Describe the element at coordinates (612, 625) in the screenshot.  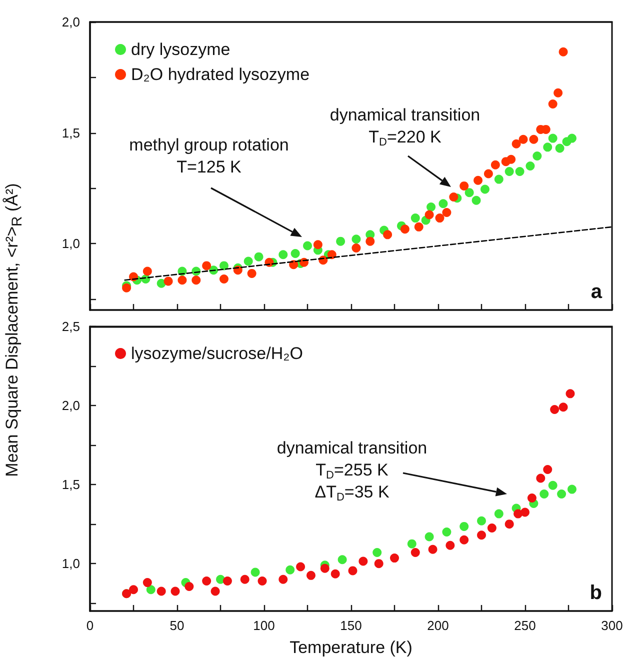
I see `x-tick-label: 300` at that location.